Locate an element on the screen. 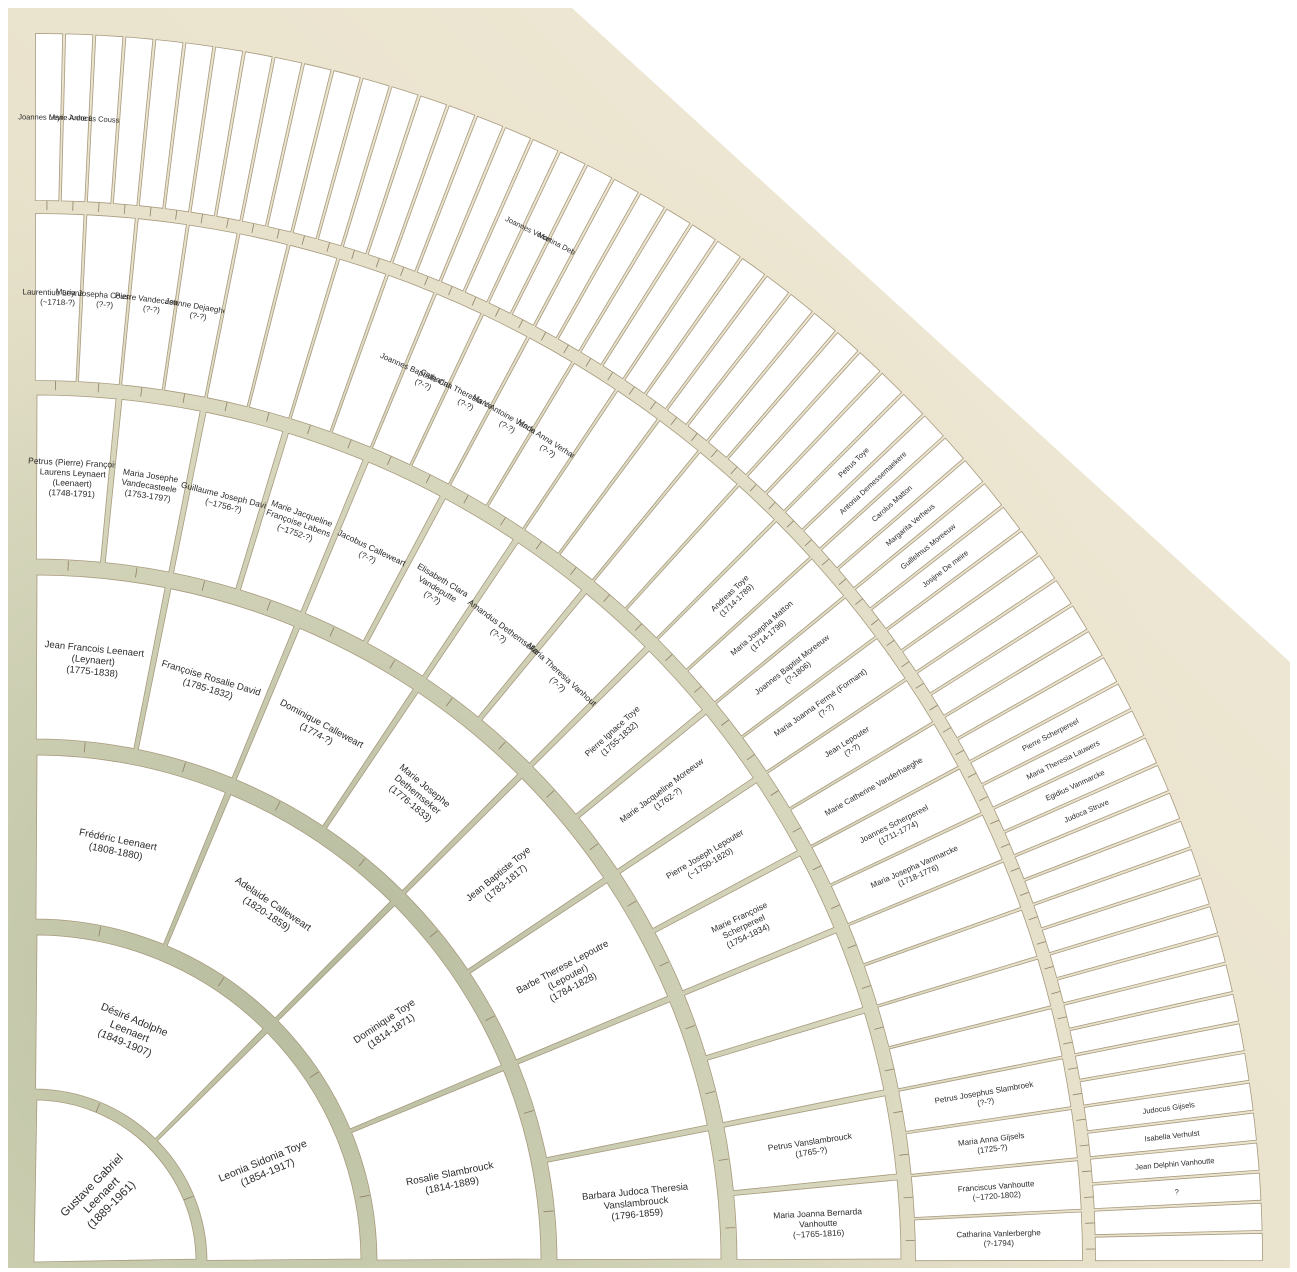  ancestor-cell-g7-p54 is located at coordinates (1148, 996).